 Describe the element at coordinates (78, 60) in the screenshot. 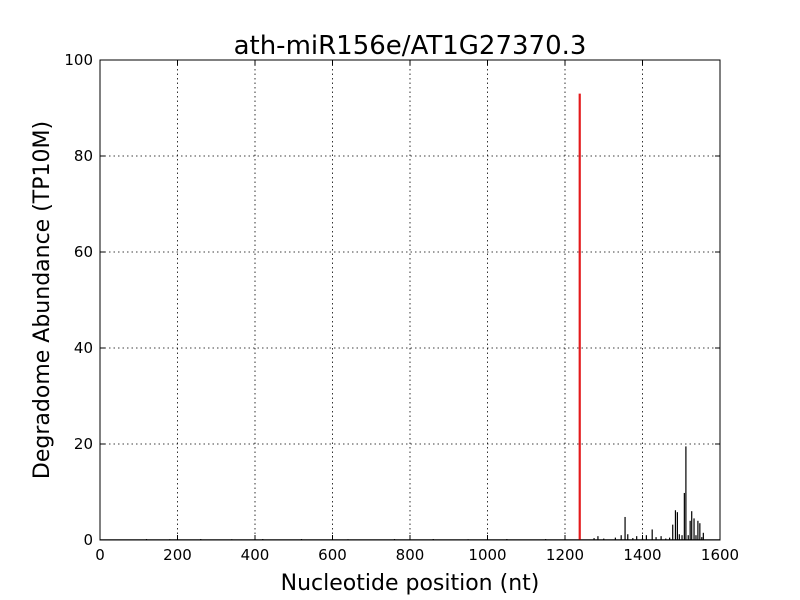

I see `y-tick-label: 100` at that location.